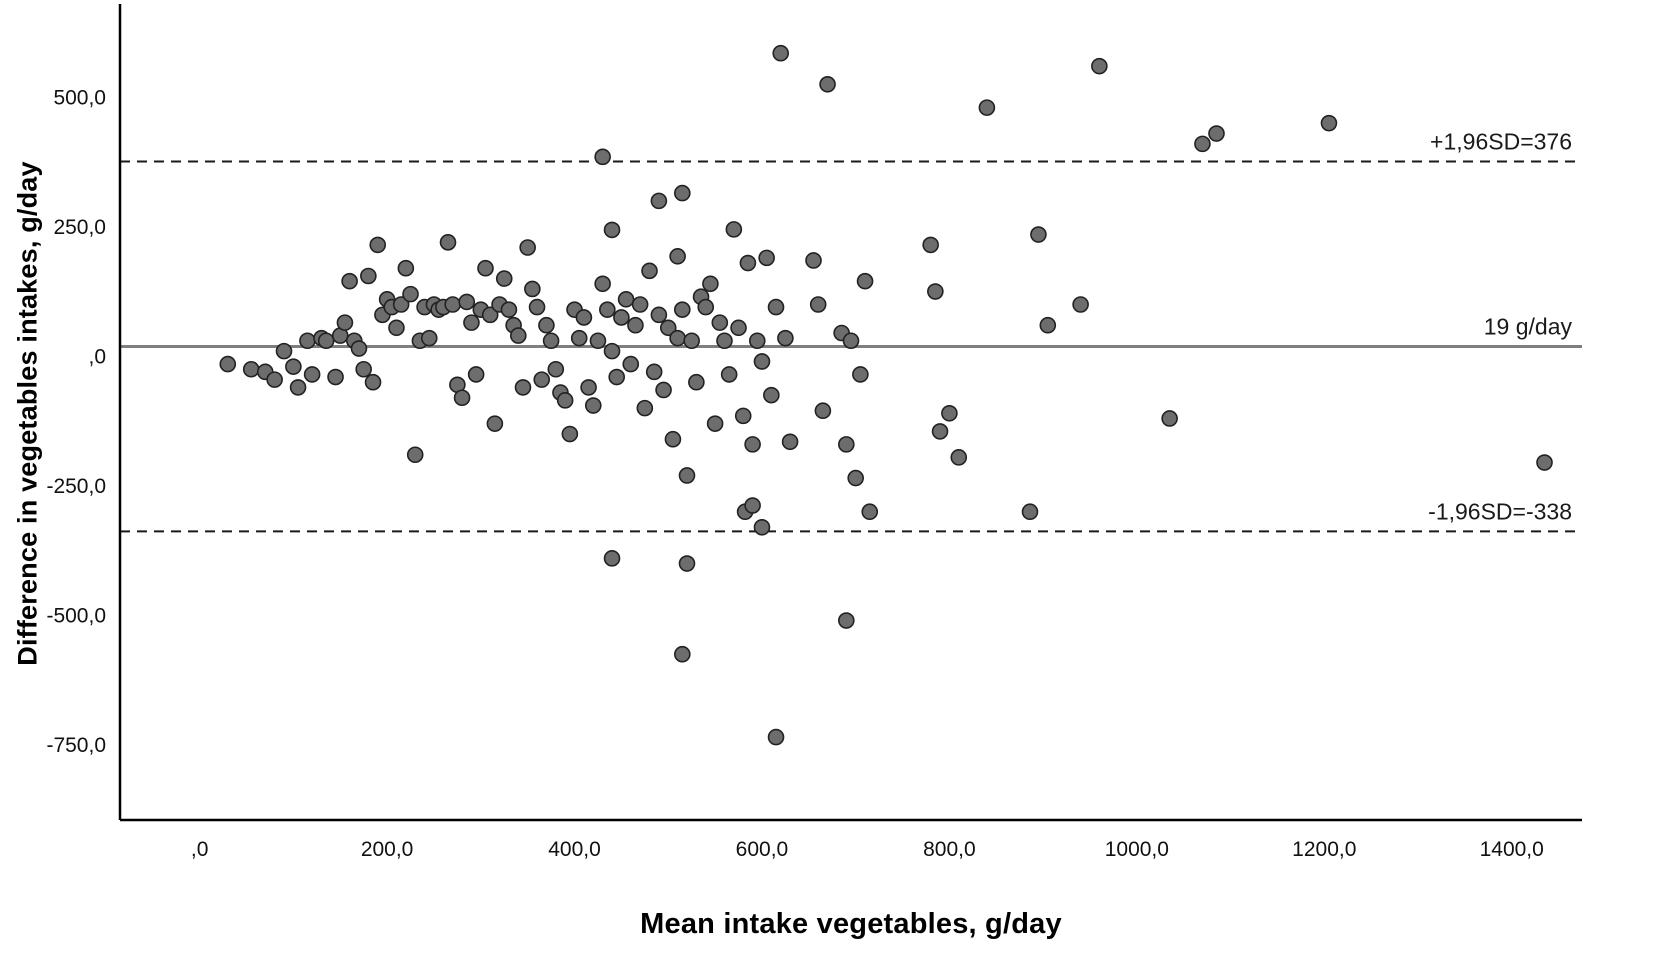 This screenshot has width=1654, height=969. What do you see at coordinates (949, 849) in the screenshot?
I see `x-tick-label: 800,0` at bounding box center [949, 849].